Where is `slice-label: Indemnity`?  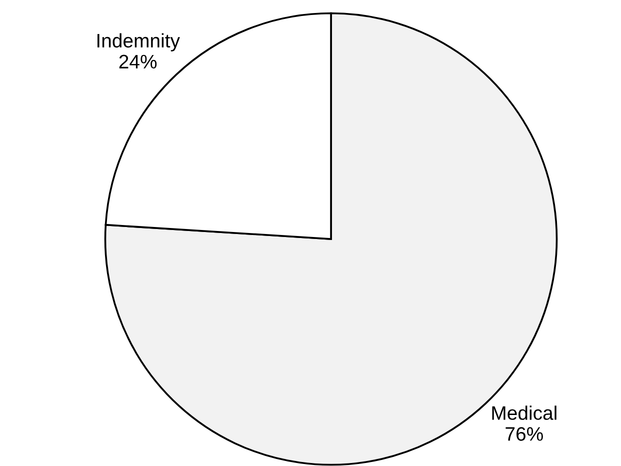 slice-label: Indemnity is located at coordinates (138, 42).